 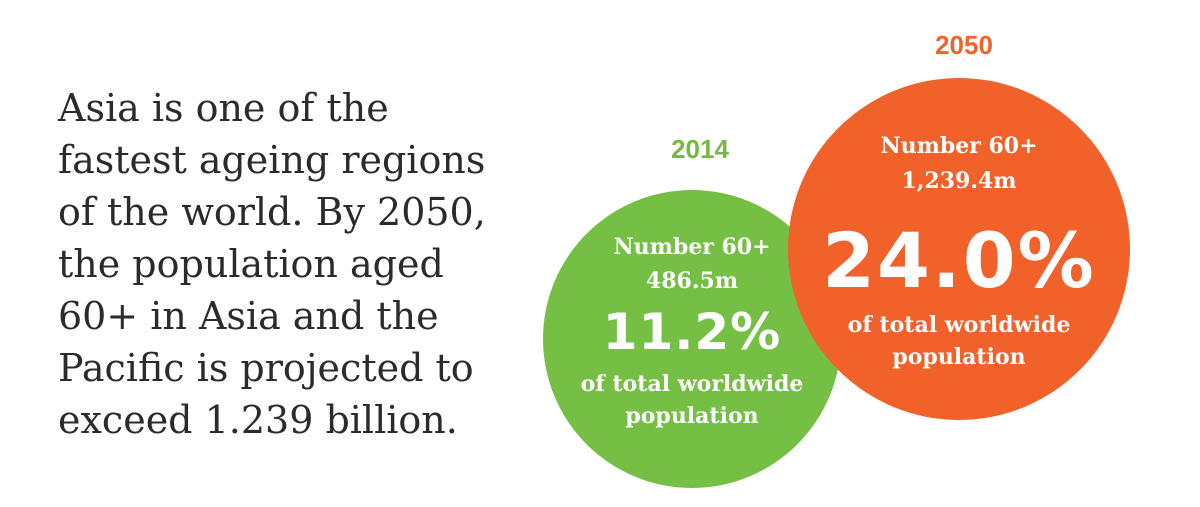 I want to click on percent-value: 24.0%, so click(x=959, y=260).